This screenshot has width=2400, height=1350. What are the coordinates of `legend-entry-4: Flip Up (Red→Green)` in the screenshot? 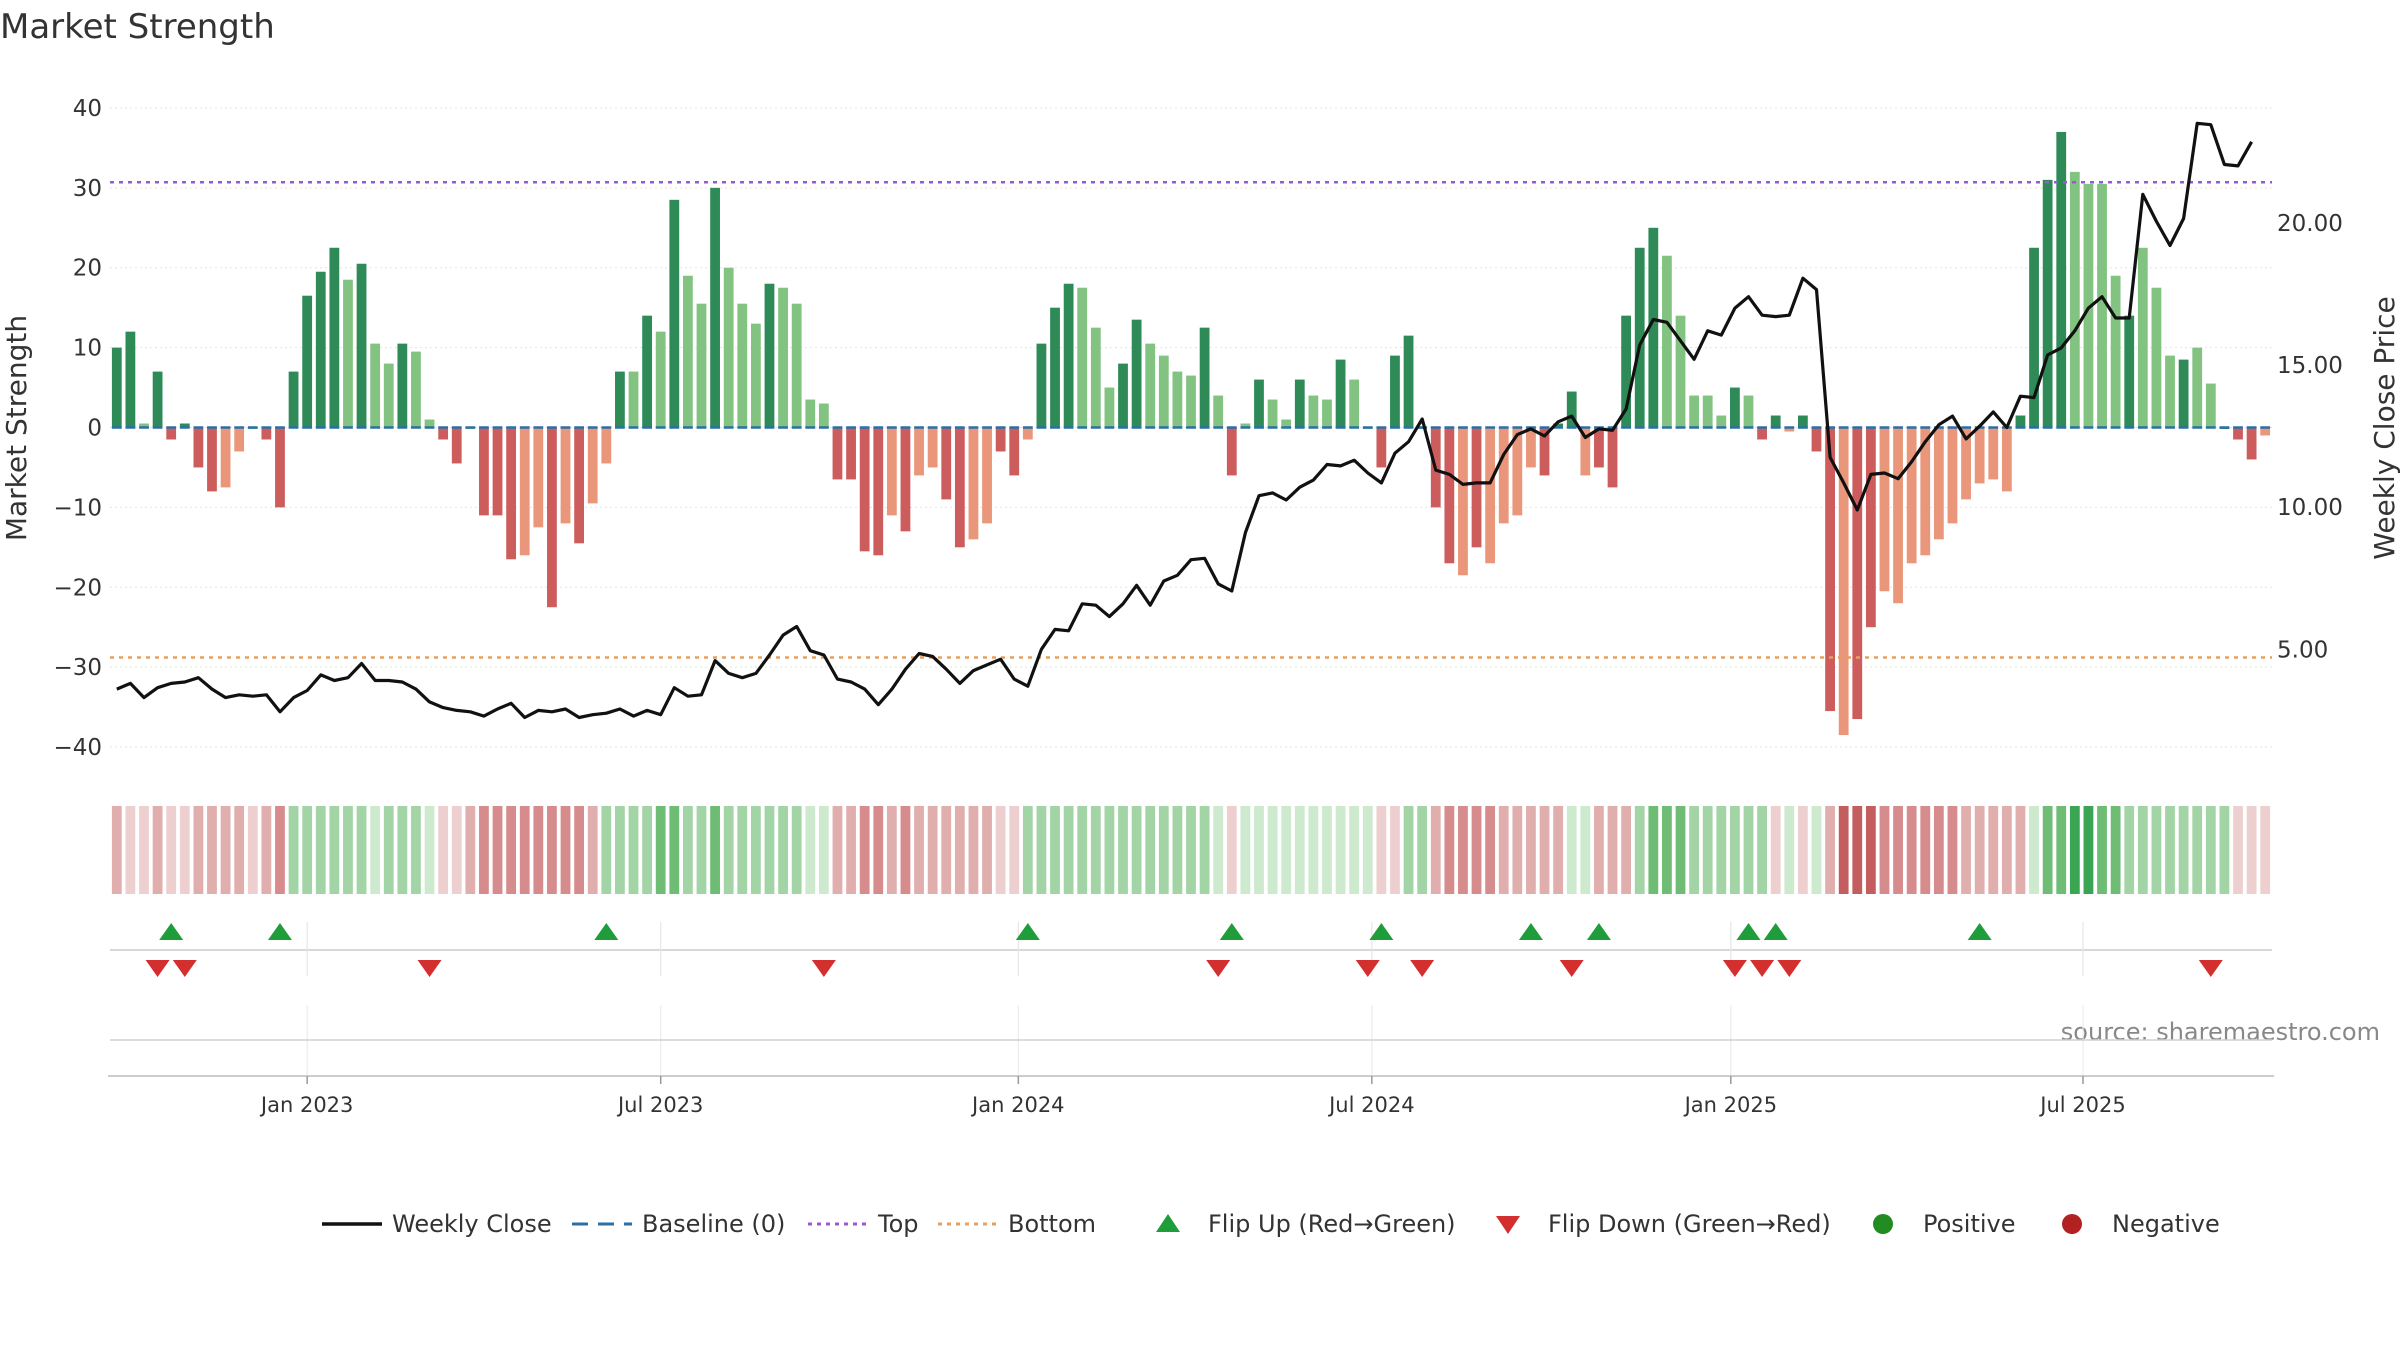 It's located at (1306, 1224).